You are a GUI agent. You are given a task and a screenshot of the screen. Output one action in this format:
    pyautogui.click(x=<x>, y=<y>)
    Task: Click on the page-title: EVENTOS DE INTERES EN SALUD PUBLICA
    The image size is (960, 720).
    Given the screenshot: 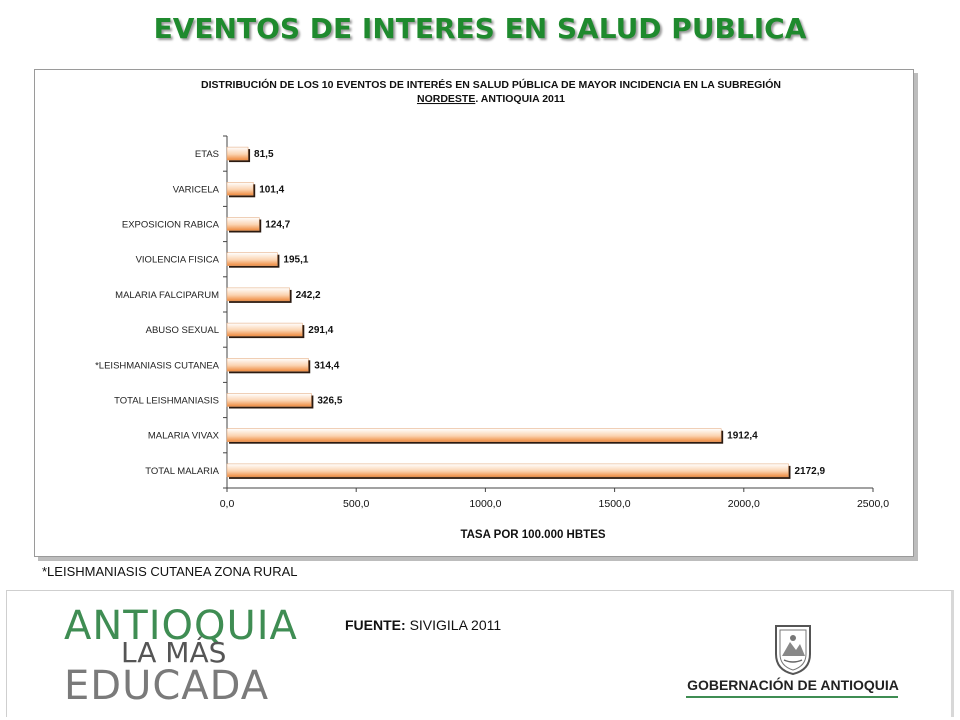 What is the action you would take?
    pyautogui.click(x=480, y=28)
    